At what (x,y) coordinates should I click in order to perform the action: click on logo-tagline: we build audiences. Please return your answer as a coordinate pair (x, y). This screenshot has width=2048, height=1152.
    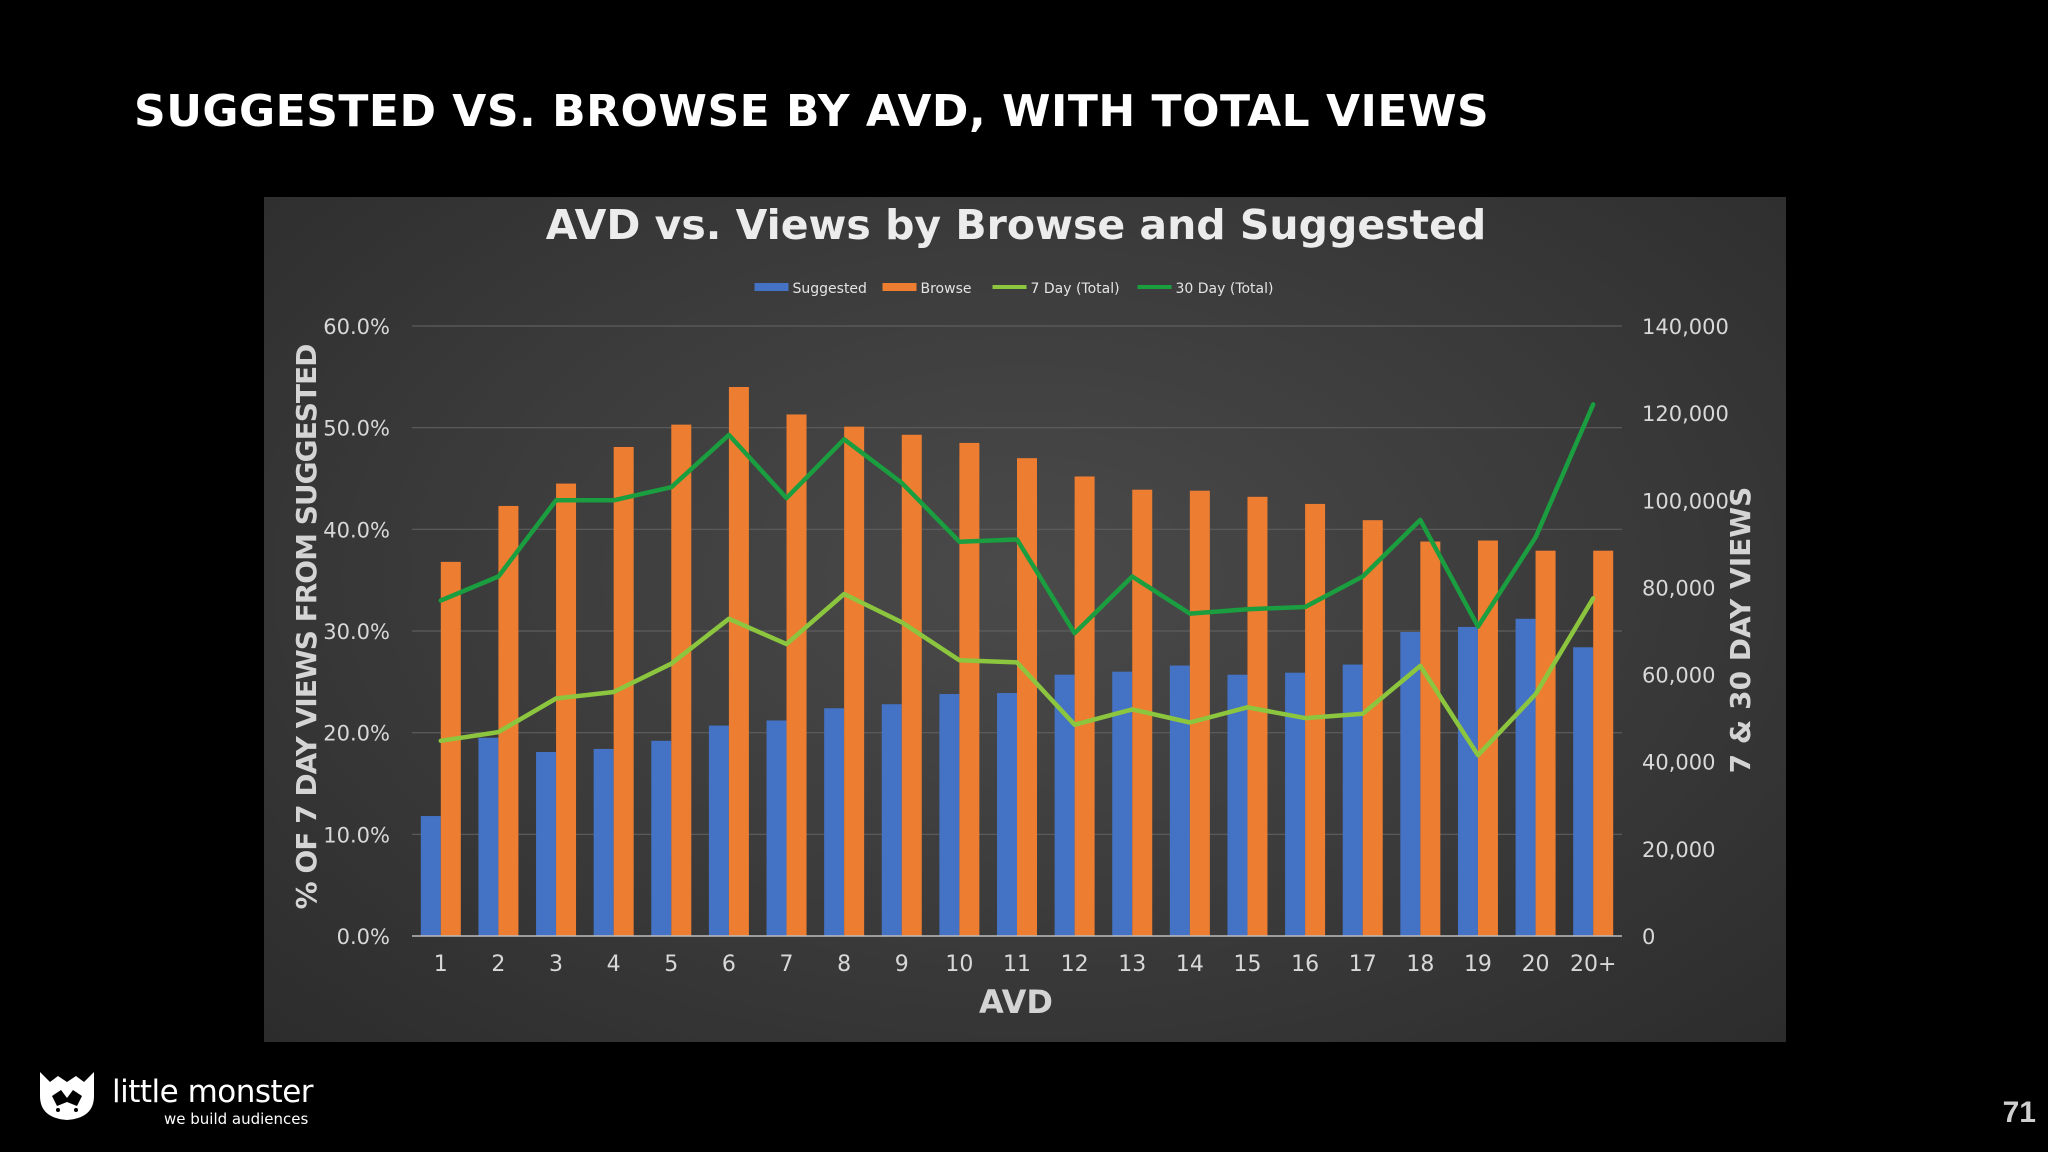
    Looking at the image, I should click on (236, 1119).